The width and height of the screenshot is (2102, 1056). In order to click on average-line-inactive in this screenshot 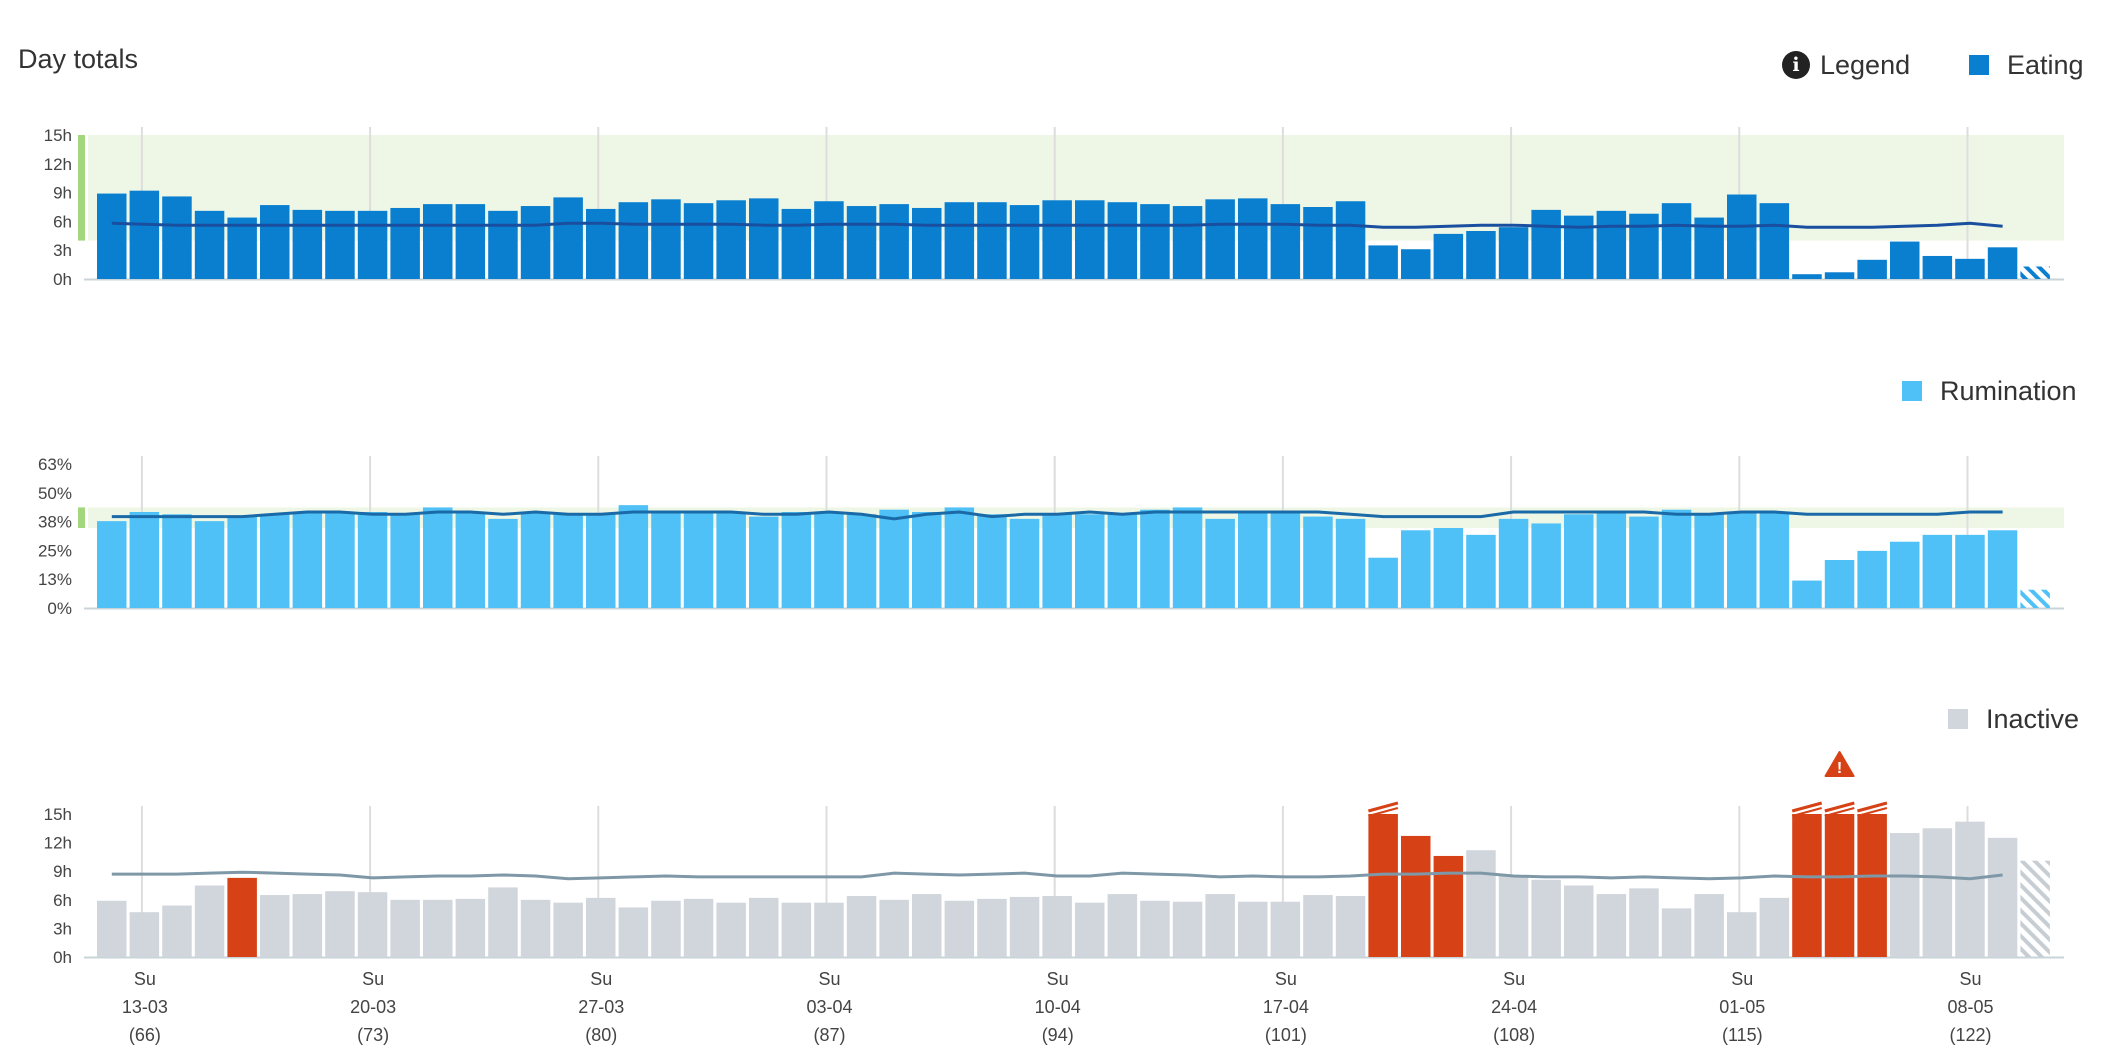, I will do `click(1057, 875)`.